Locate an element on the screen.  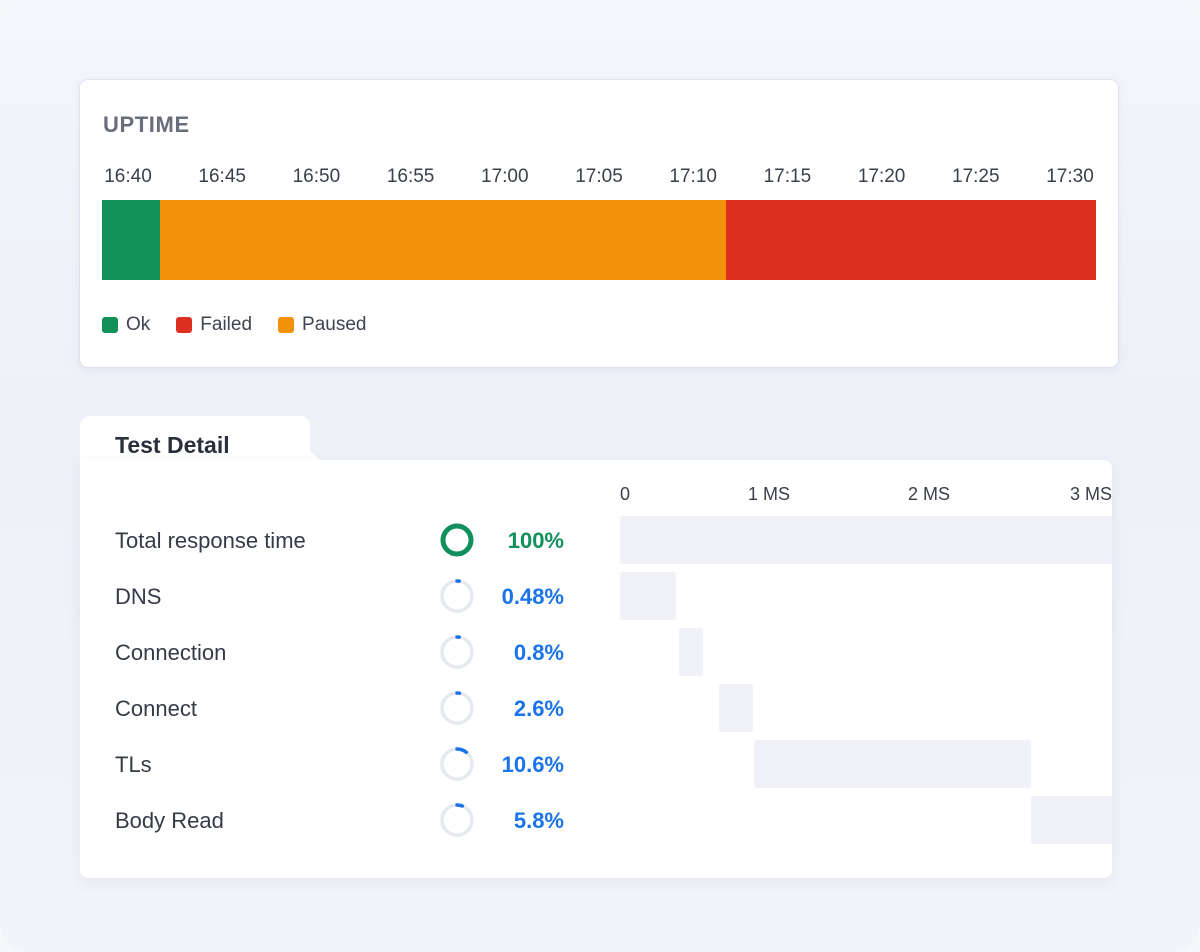
tab-test-detail-label: Test Detail is located at coordinates (172, 445).